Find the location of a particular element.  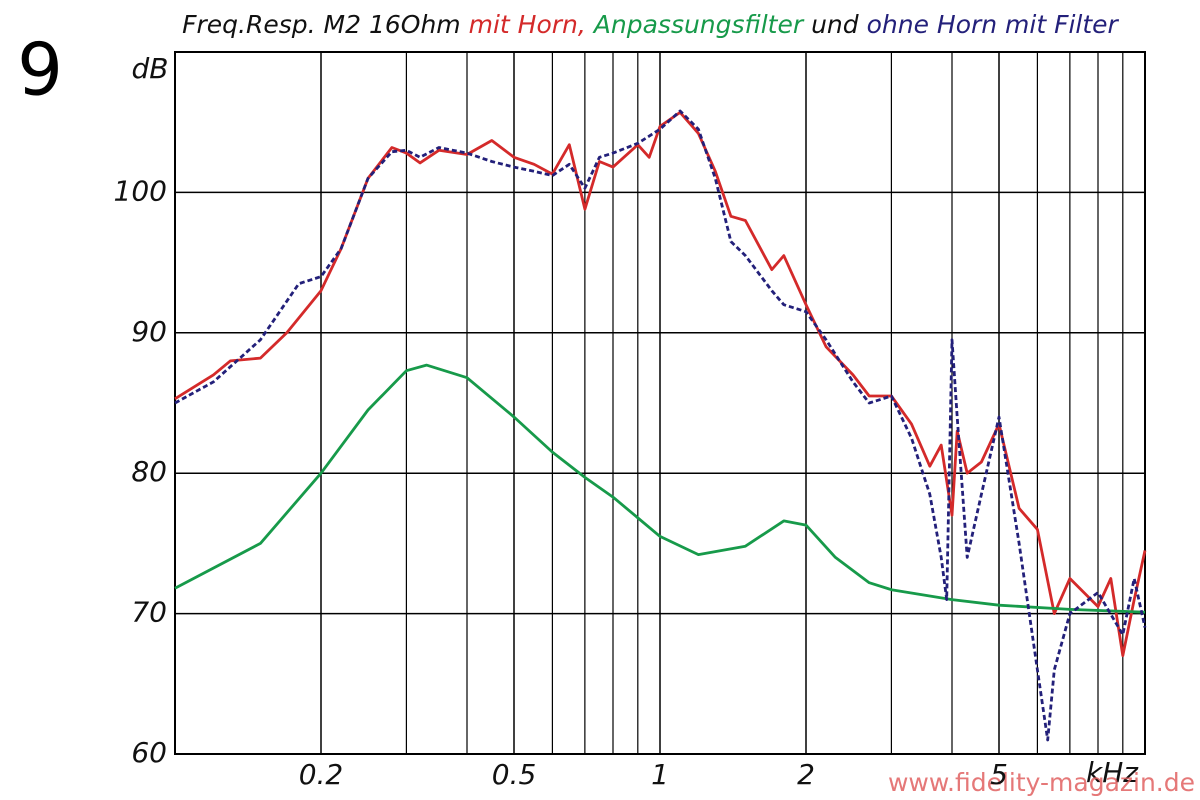

y-tick-label: 80 is located at coordinates (149, 471).